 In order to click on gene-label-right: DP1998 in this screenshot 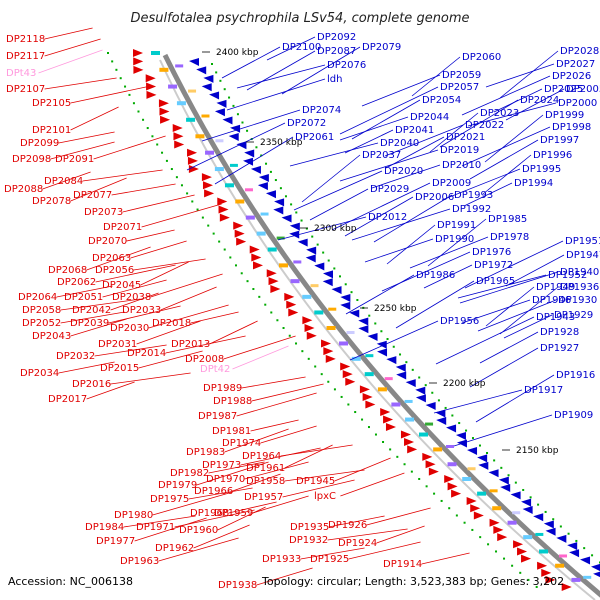, I will do `click(571, 127)`.